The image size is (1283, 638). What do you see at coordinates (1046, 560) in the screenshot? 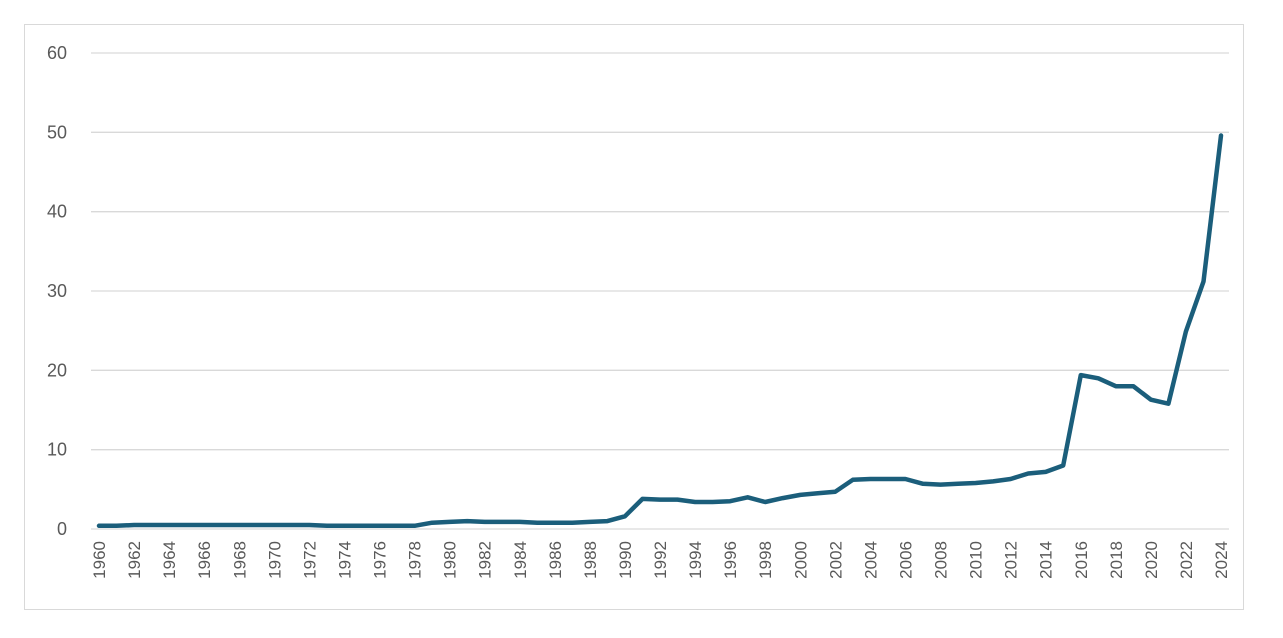
I see `x-tick-label: 2014` at bounding box center [1046, 560].